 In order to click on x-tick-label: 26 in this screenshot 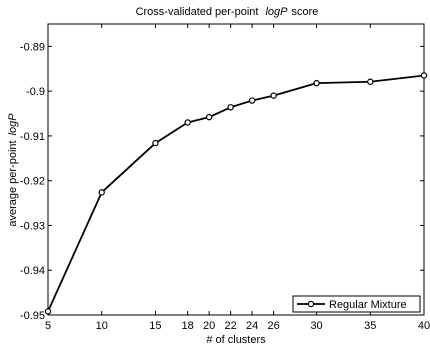, I will do `click(273, 326)`.